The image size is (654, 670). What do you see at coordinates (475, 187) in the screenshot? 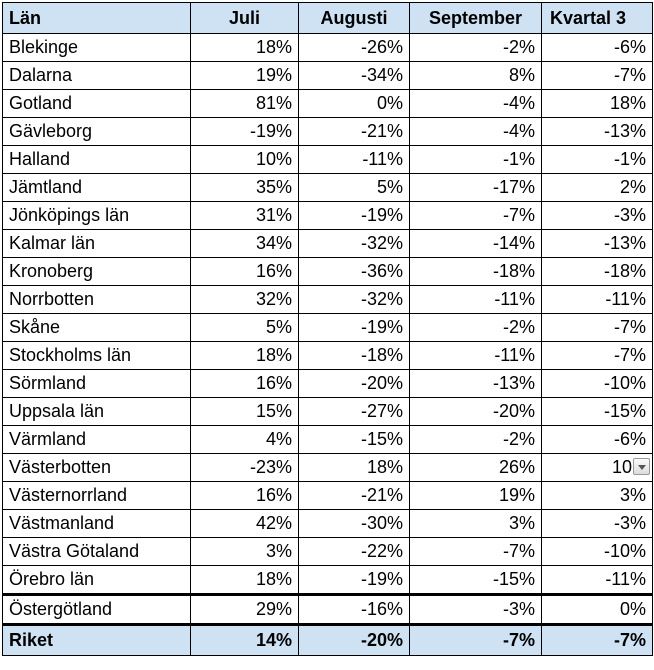
I see `september-cell: -17%` at bounding box center [475, 187].